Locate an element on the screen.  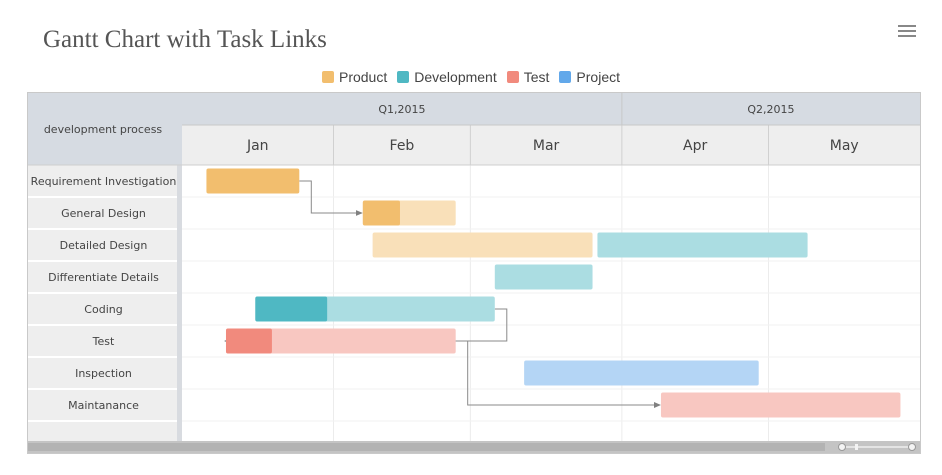
legend-item-product: Product is located at coordinates (354, 77).